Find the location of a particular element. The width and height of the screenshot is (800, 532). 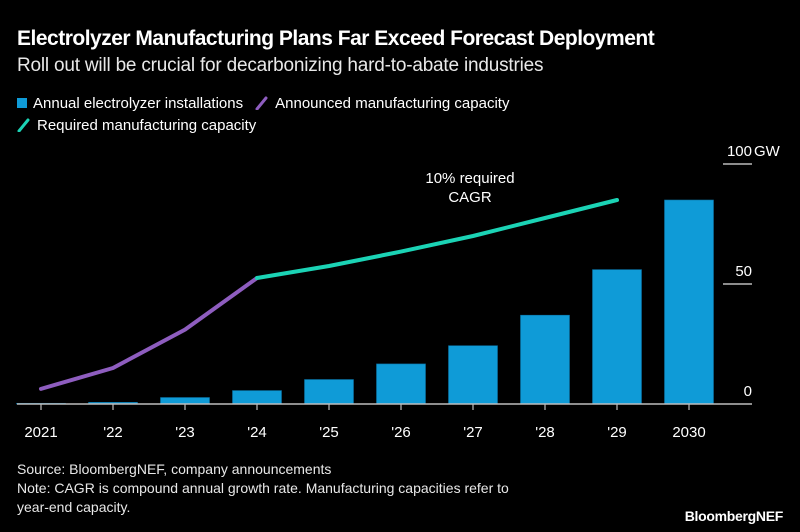

legend-swatch-announced is located at coordinates (261, 103).